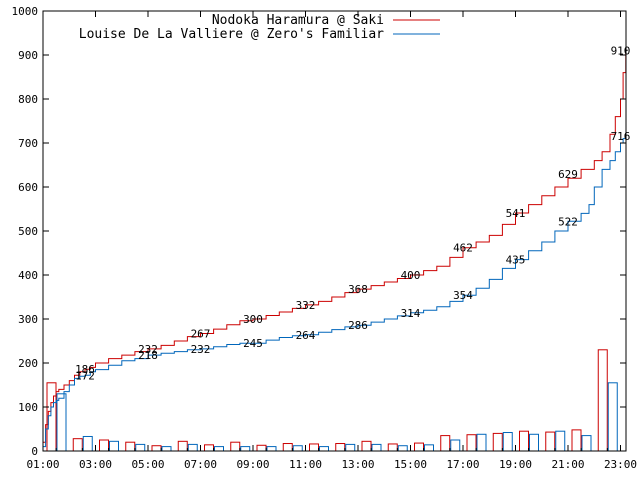 Image resolution: width=640 pixels, height=485 pixels. I want to click on y-tick-label: 700, so click(28, 143).